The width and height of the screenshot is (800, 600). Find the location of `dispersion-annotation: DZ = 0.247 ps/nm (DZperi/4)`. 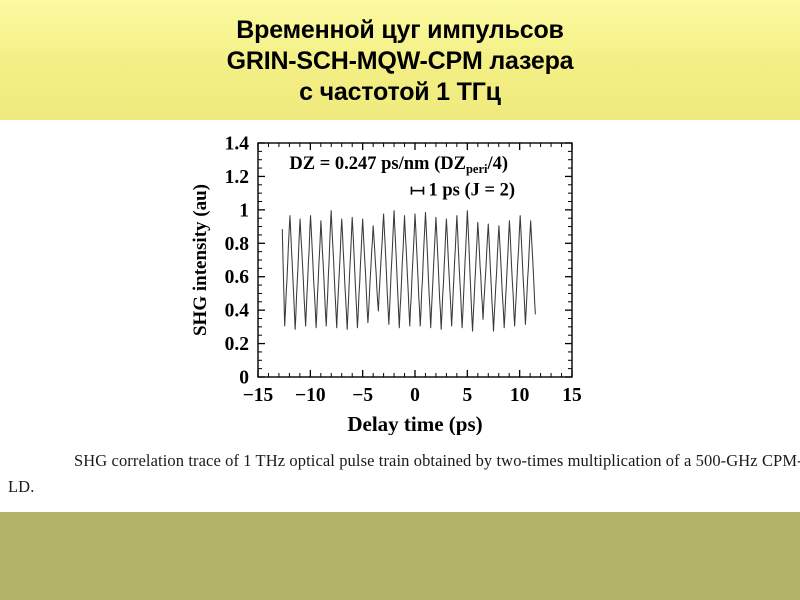

dispersion-annotation: DZ = 0.247 ps/nm (DZperi/4) is located at coordinates (398, 165).